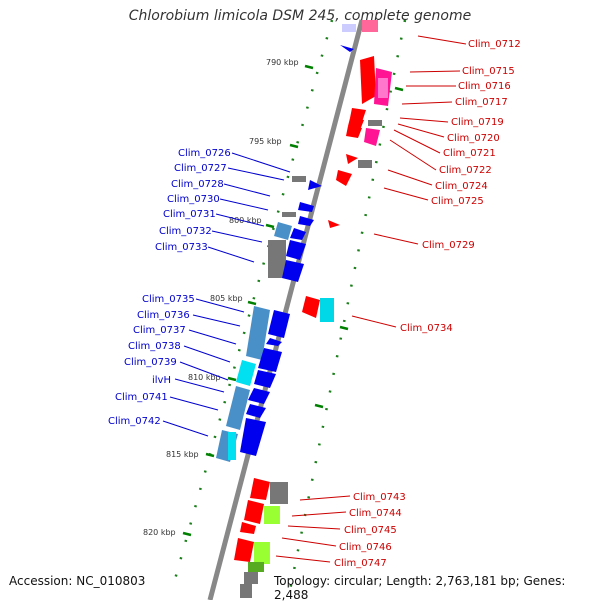 The height and width of the screenshot is (602, 600). What do you see at coordinates (159, 532) in the screenshot?
I see `tick-label: 820 kbp` at bounding box center [159, 532].